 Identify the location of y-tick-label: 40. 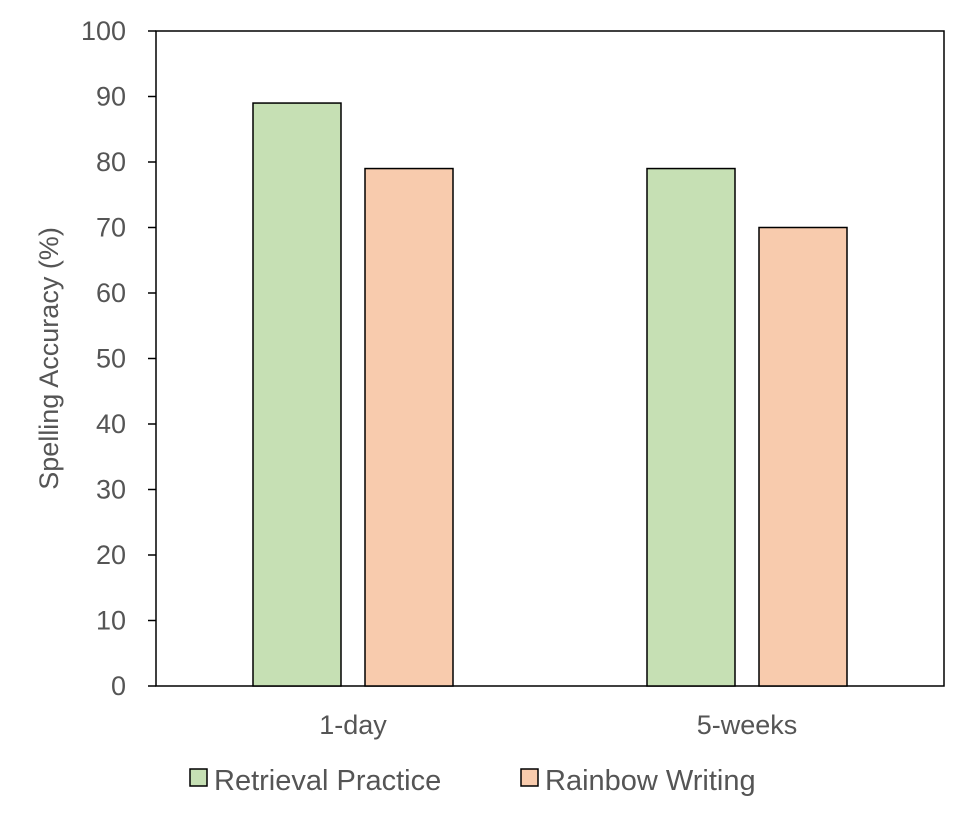
(111, 424).